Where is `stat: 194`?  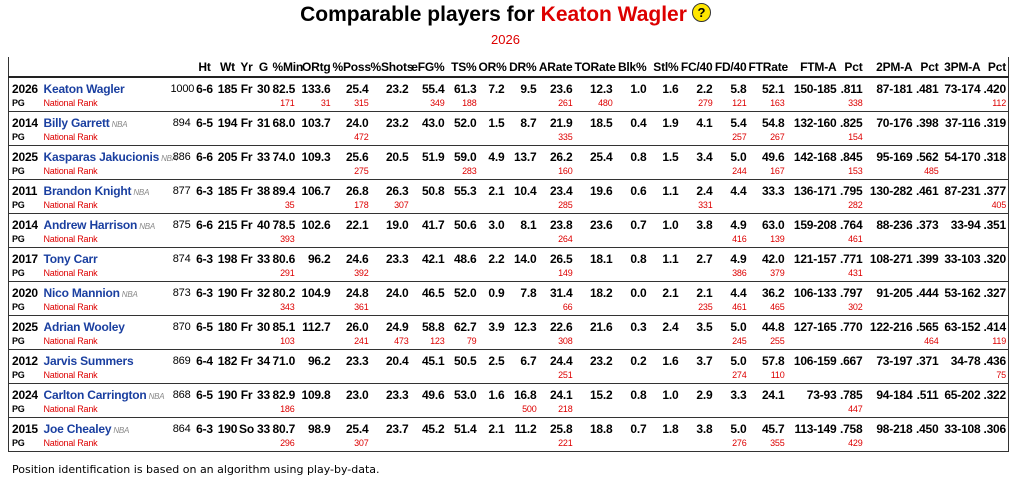
stat: 194 is located at coordinates (227, 122).